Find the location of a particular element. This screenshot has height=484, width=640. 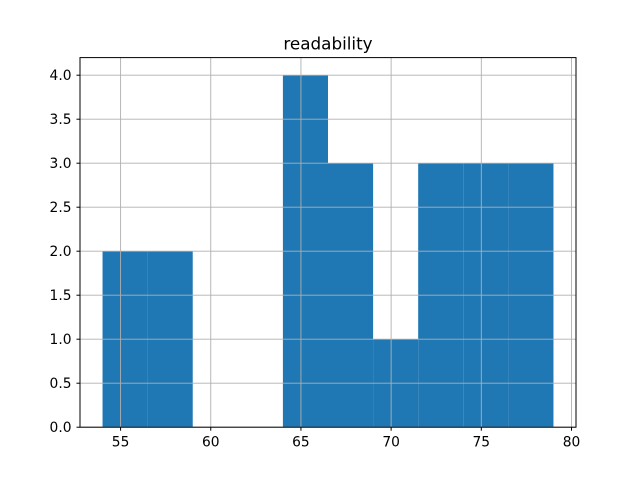

y-axis: 0.0 0.5 1.0 1.5 2.0 2.5 3.0 3.5 4.0 is located at coordinates (65, 252).